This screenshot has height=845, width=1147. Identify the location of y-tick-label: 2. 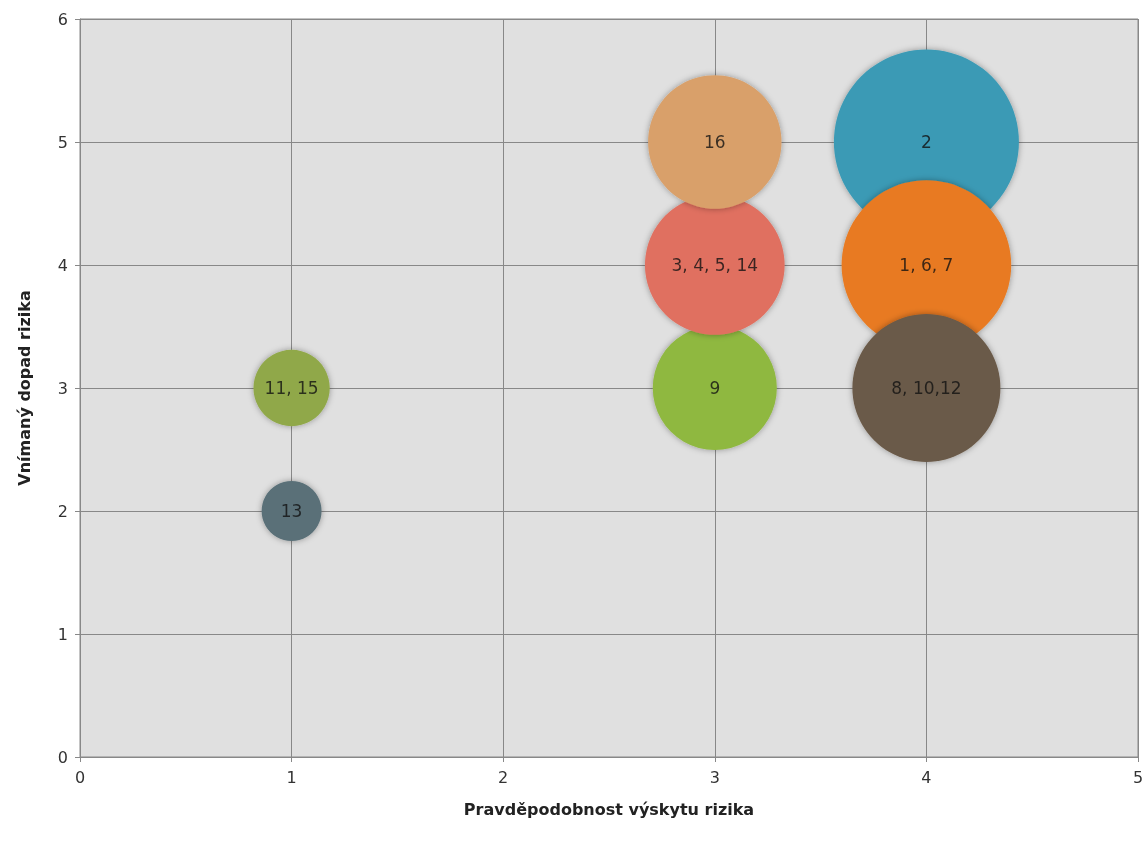
(62, 511).